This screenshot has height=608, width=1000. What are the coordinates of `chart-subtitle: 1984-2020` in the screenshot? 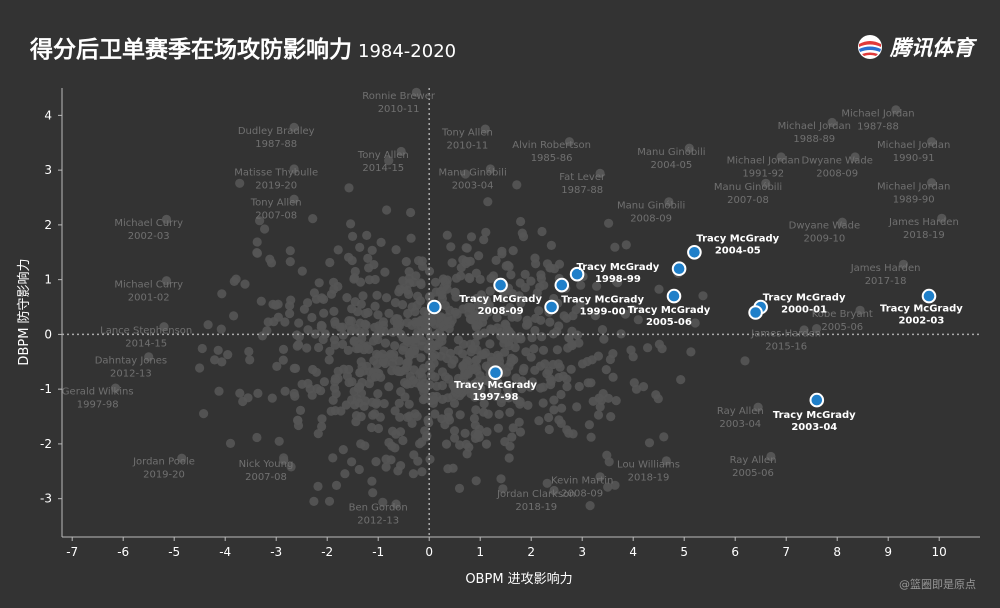 It's located at (407, 51).